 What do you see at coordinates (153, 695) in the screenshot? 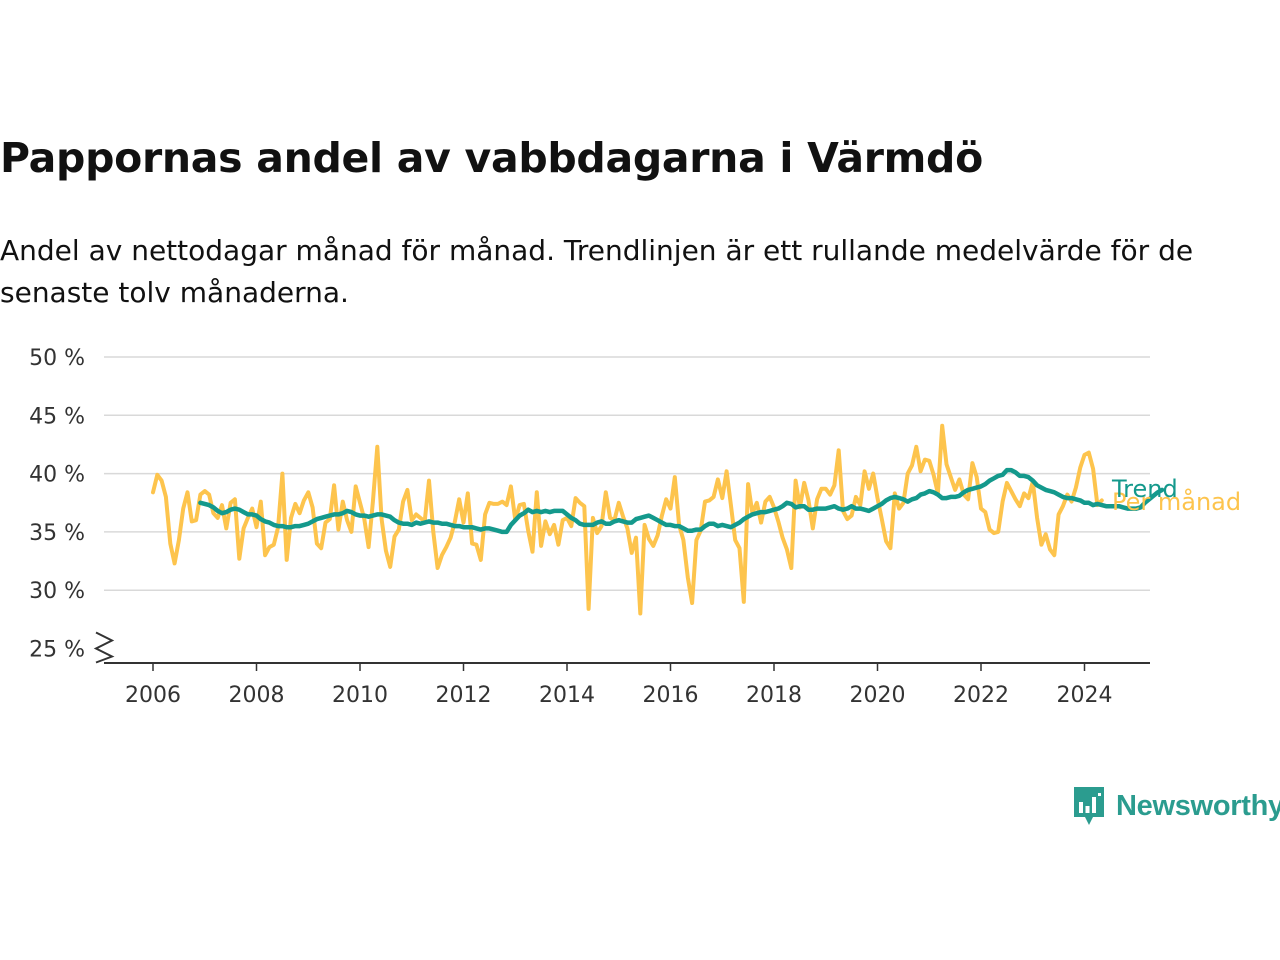
I see `x-tick-label: 2006` at bounding box center [153, 695].